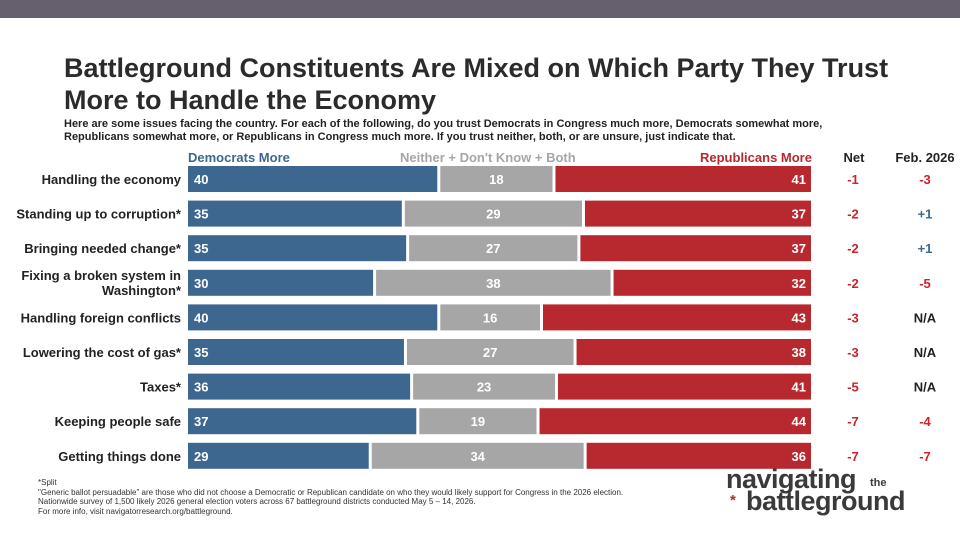 Image resolution: width=960 pixels, height=540 pixels. What do you see at coordinates (488, 157) in the screenshot?
I see `legend-neither: Neither + Don't Know + Both` at bounding box center [488, 157].